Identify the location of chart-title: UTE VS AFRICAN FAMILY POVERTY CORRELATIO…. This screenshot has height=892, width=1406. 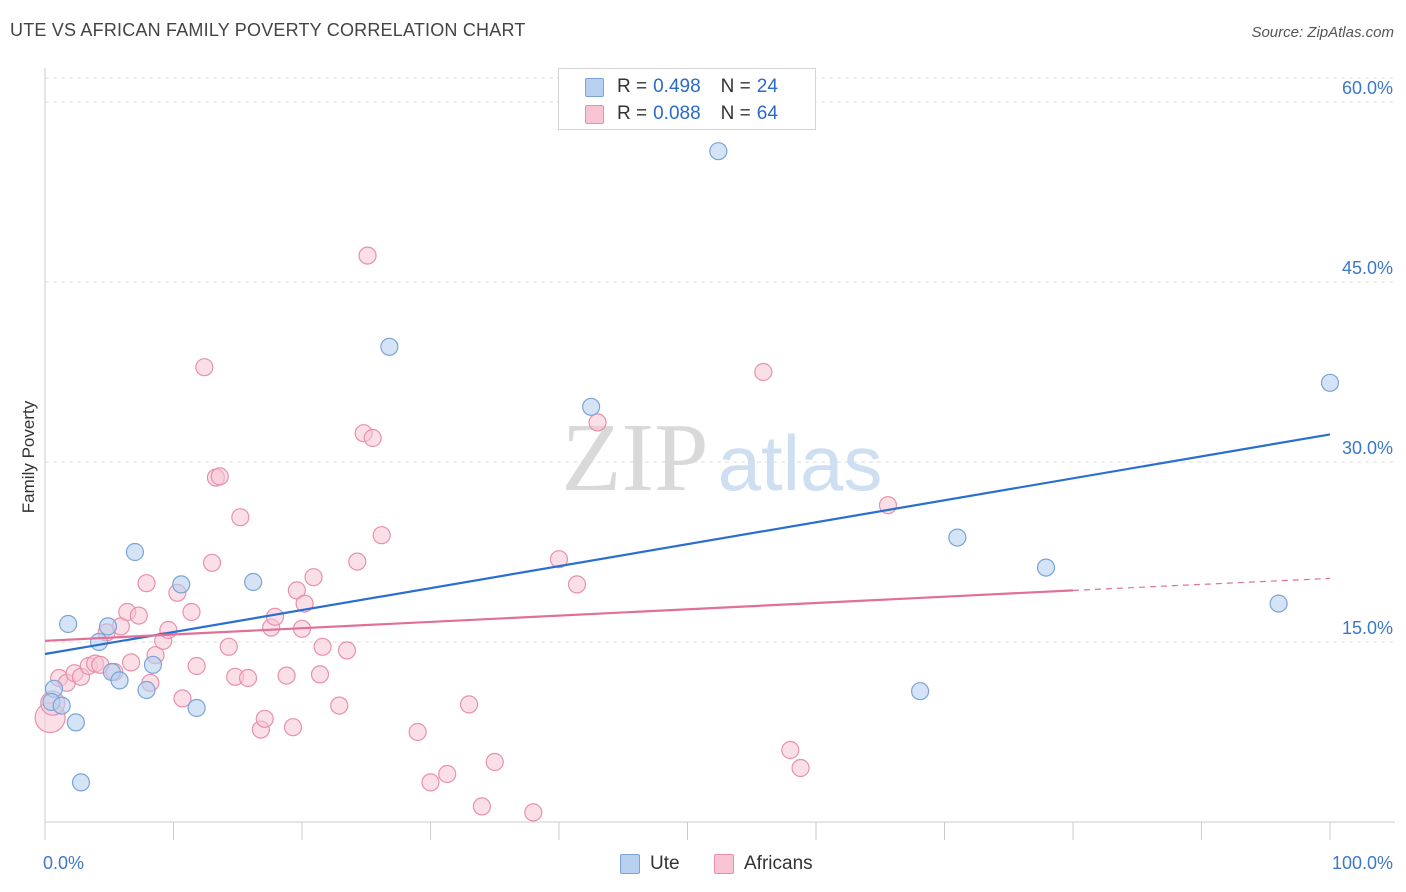
(268, 30).